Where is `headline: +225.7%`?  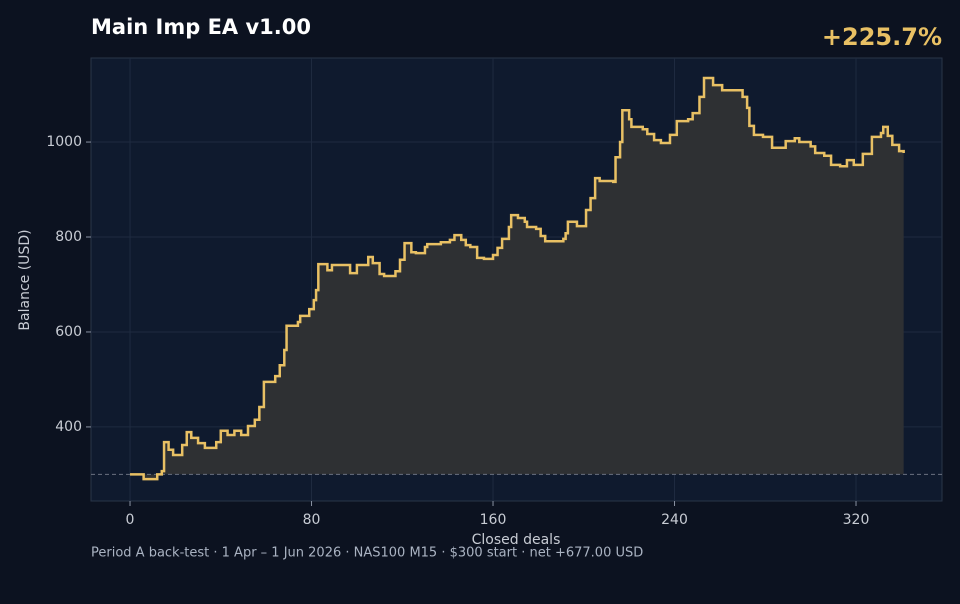 headline: +225.7% is located at coordinates (882, 37).